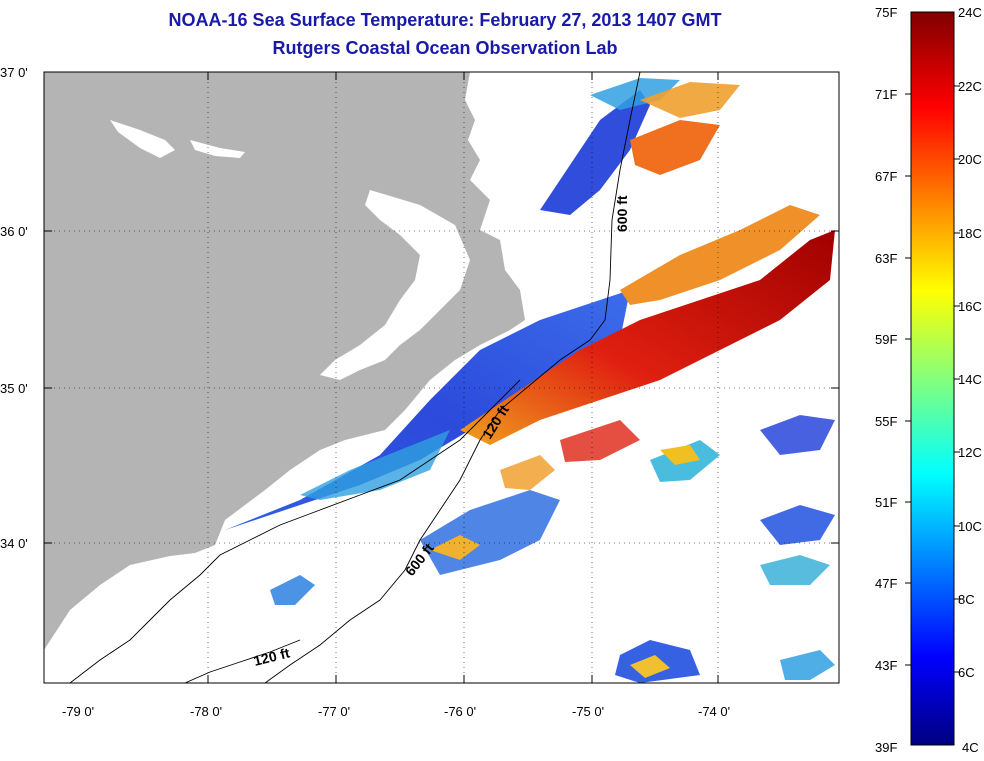 This screenshot has height=761, width=984. Describe the element at coordinates (647, 337) in the screenshot. I see `gulf-stream-patch` at that location.